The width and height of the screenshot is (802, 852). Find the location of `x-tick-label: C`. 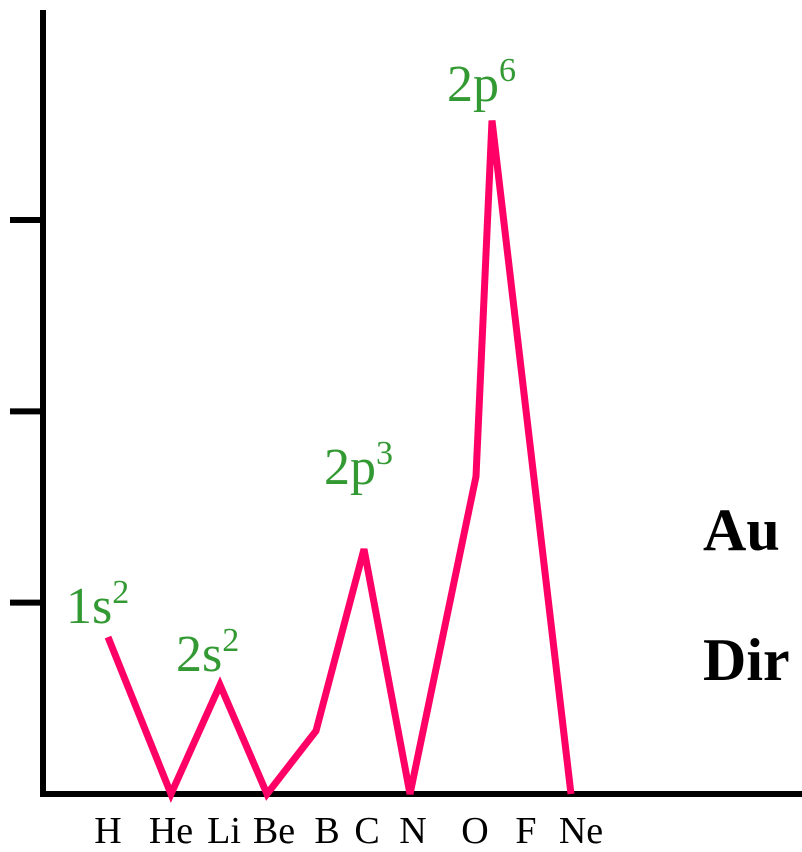

x-tick-label: C is located at coordinates (366, 831).